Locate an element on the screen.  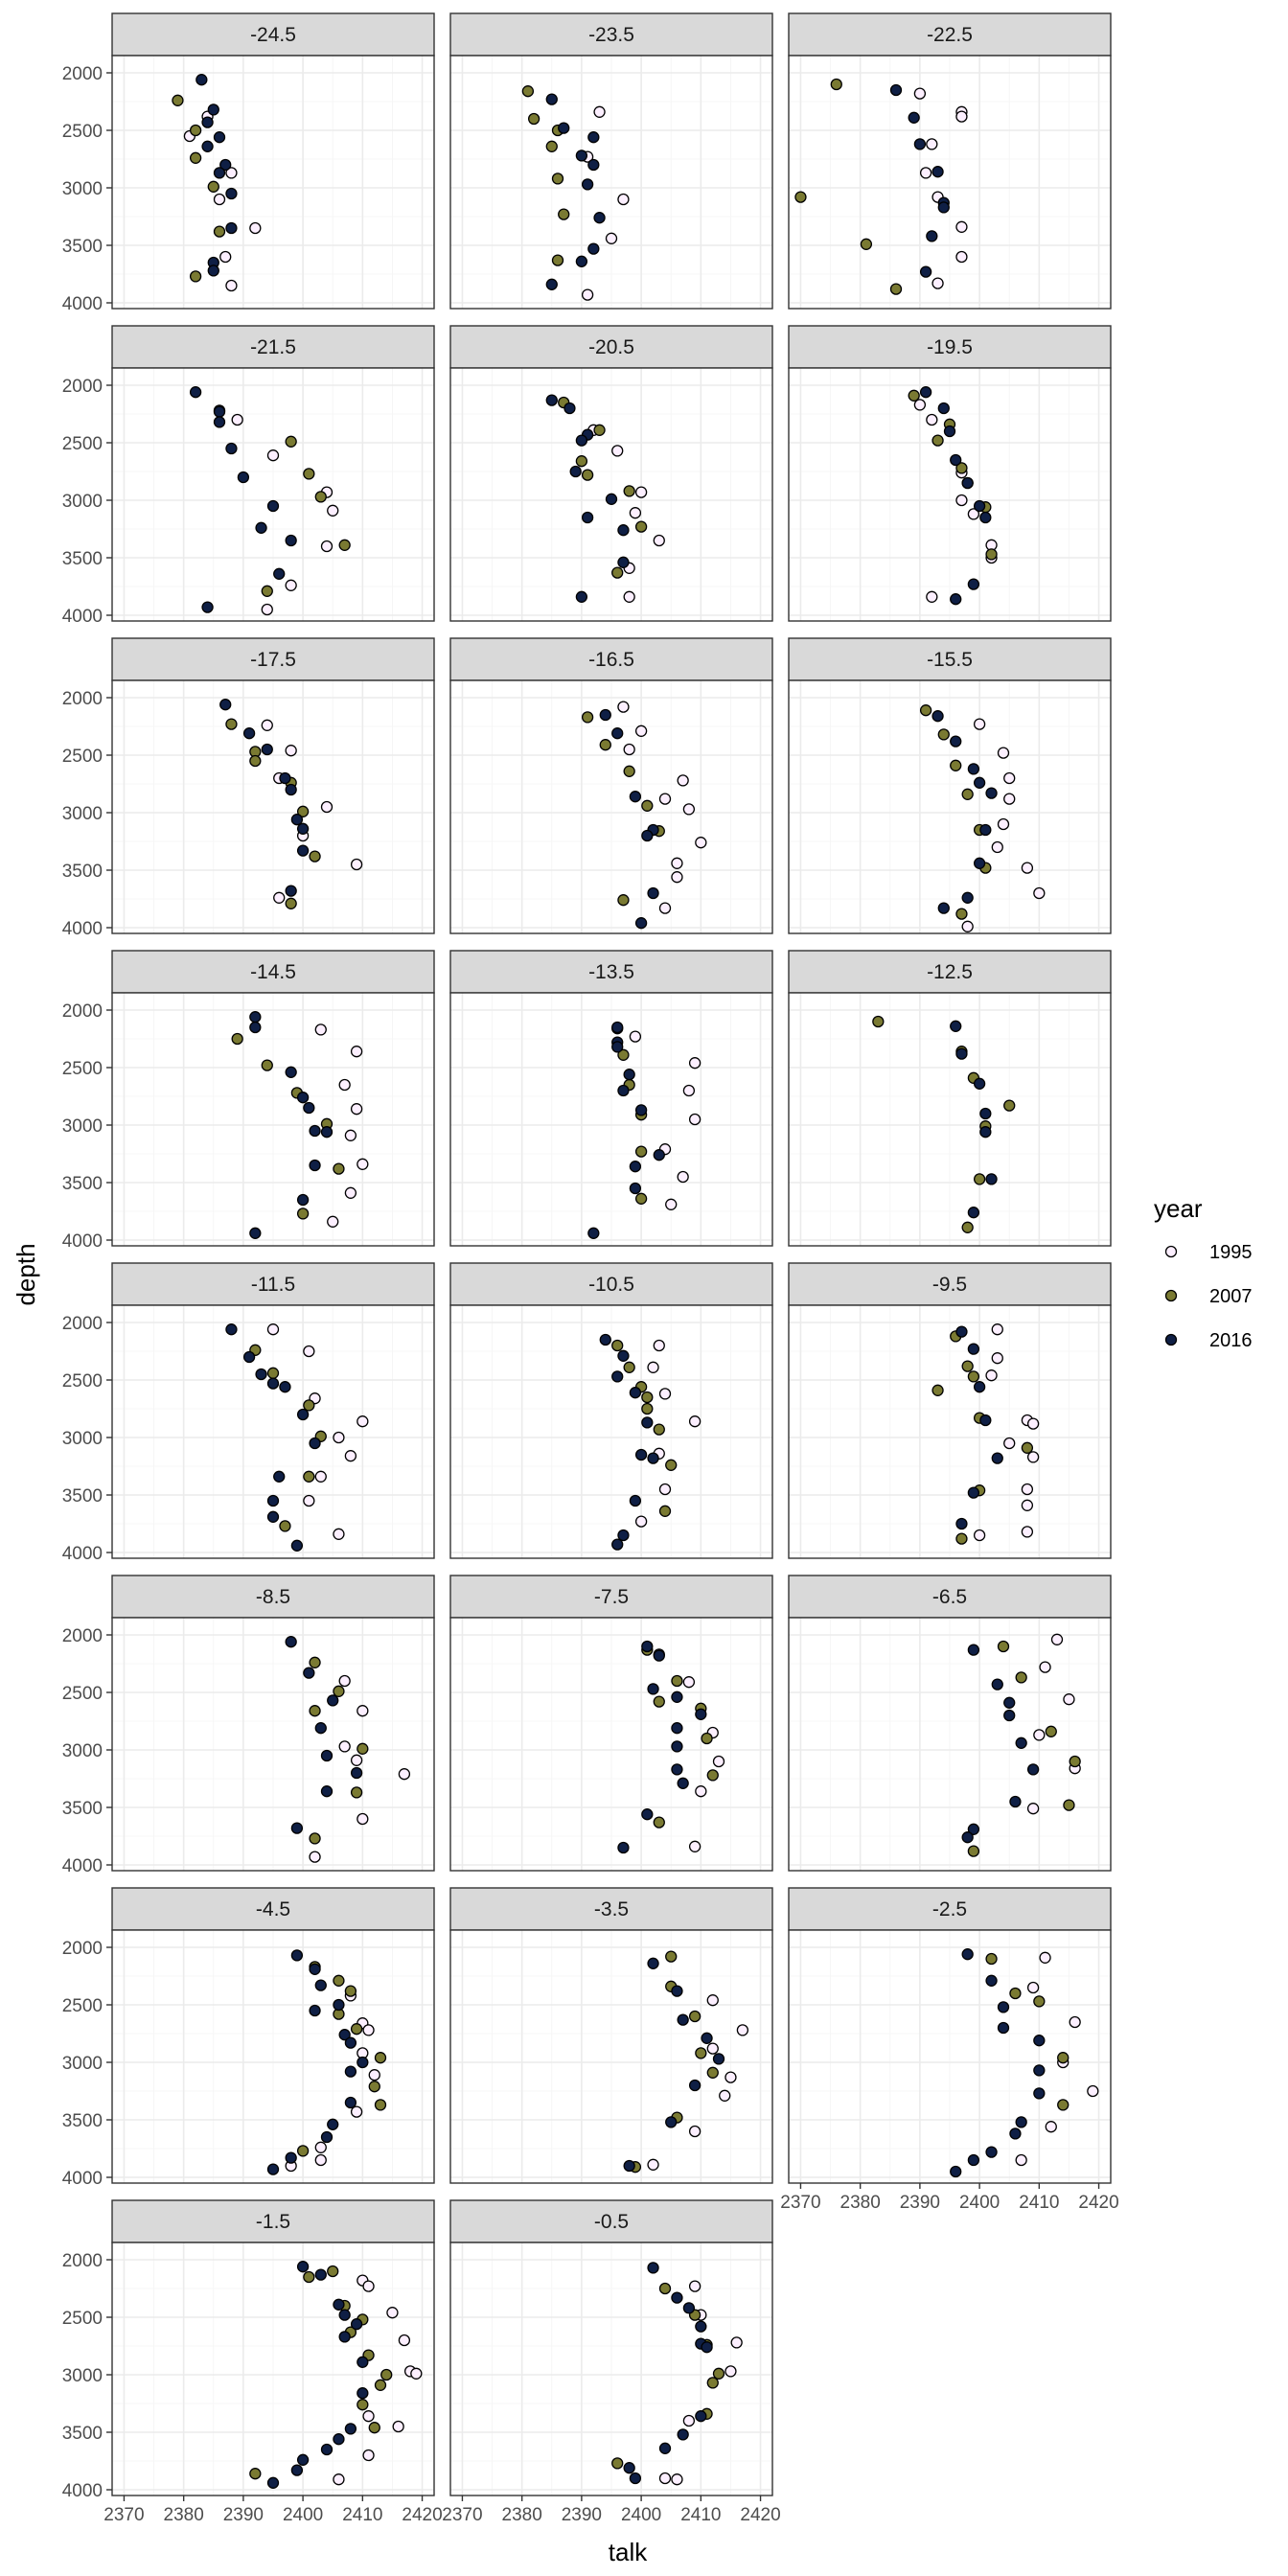
facet-panel: -0.5 2370 2380 2390 2400 2410 2420 is located at coordinates (611, 2362).